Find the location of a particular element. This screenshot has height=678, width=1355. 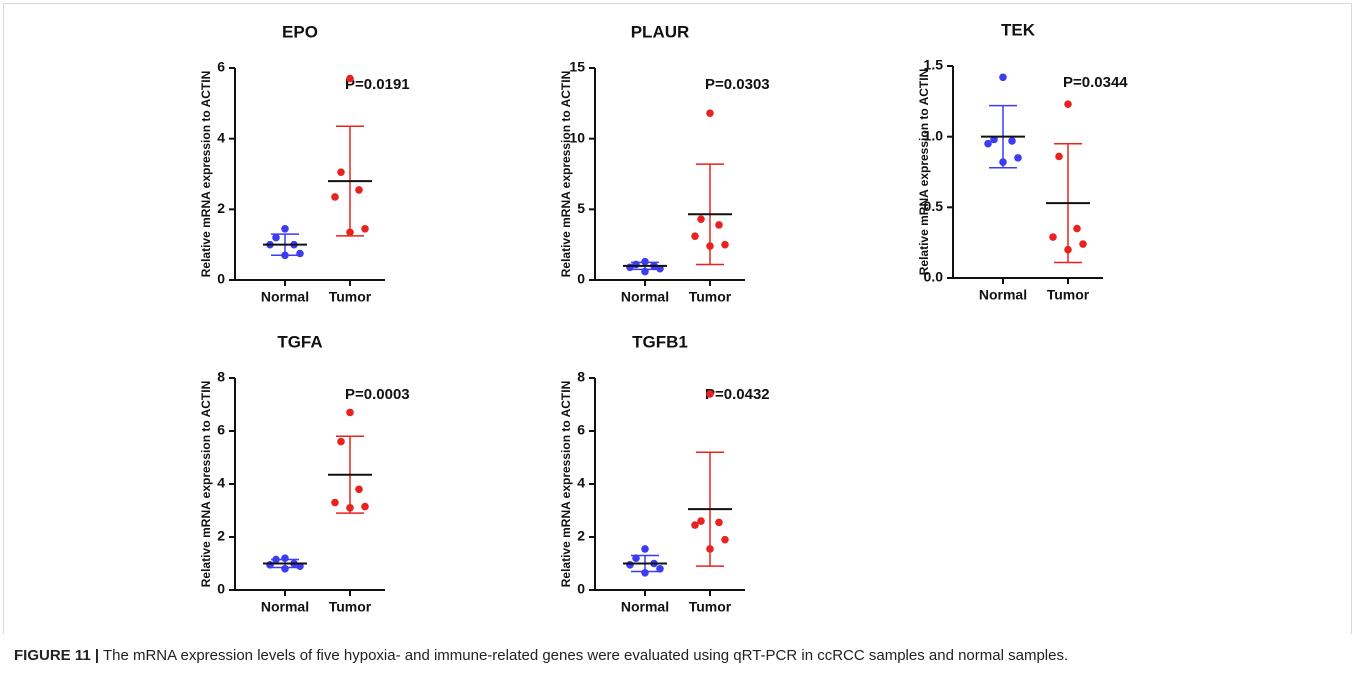

y-tick-label: 1.0 is located at coordinates (934, 135).